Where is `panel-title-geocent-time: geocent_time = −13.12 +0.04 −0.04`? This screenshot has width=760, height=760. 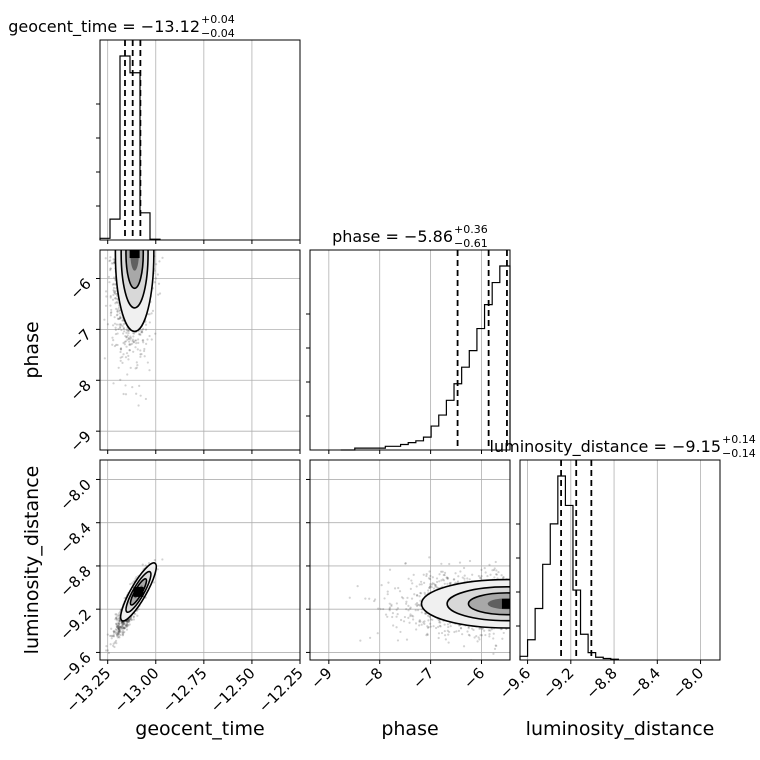
panel-title-geocent-time: geocent_time = −13.12 +0.04 −0.04 is located at coordinates (121, 26).